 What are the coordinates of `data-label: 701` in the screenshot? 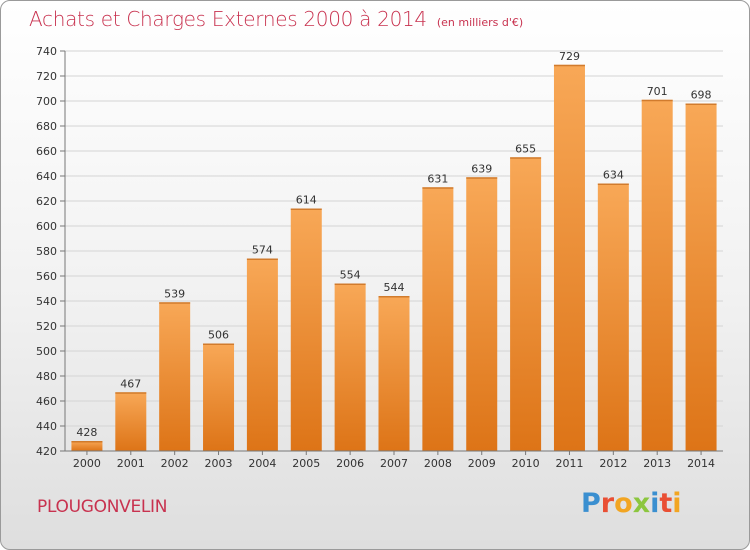 It's located at (657, 91).